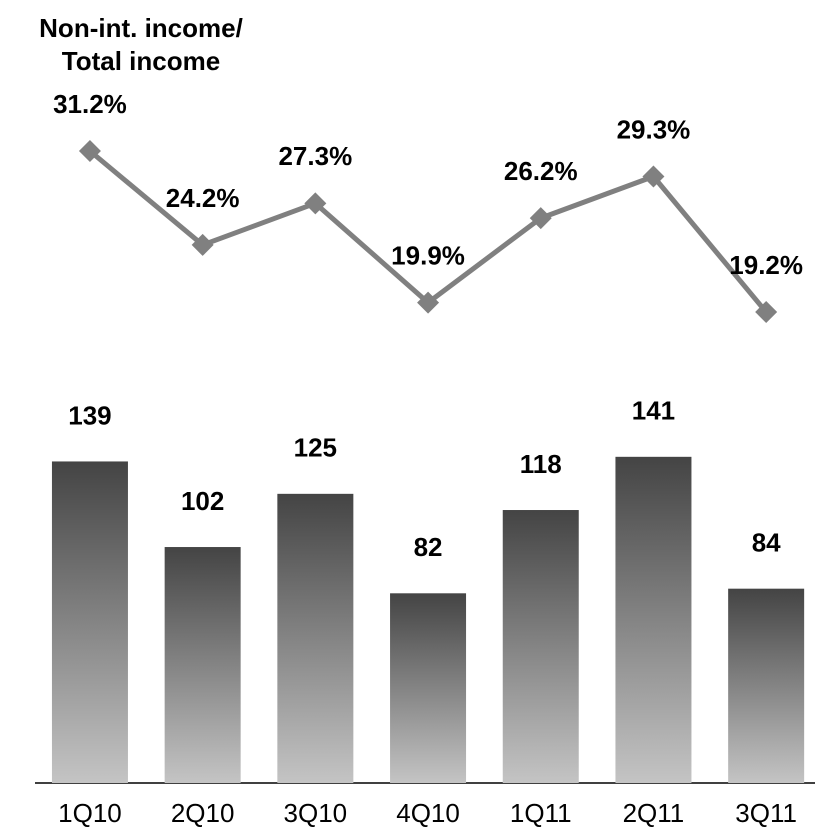 This screenshot has width=815, height=835. Describe the element at coordinates (654, 129) in the screenshot. I see `line-value-label: 29.3%` at that location.